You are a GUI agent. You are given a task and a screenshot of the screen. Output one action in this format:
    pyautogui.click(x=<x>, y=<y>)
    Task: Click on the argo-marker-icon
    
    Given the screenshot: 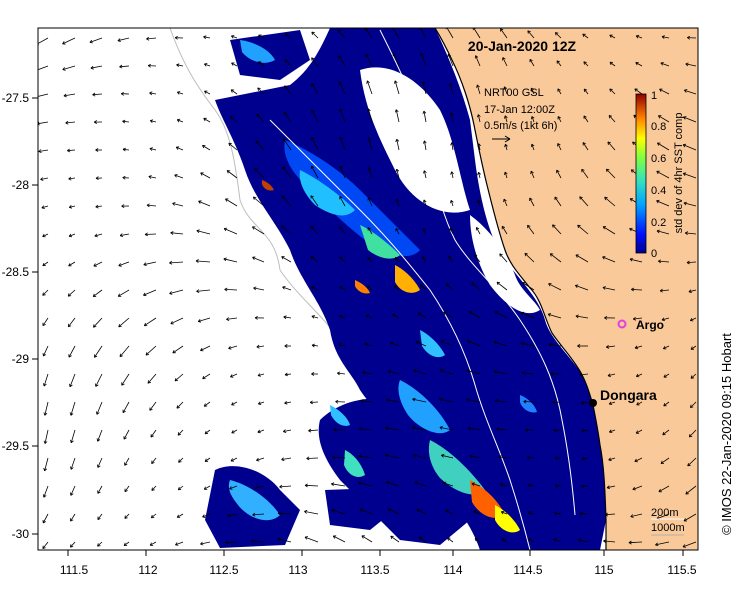 What is the action you would take?
    pyautogui.click(x=622, y=324)
    